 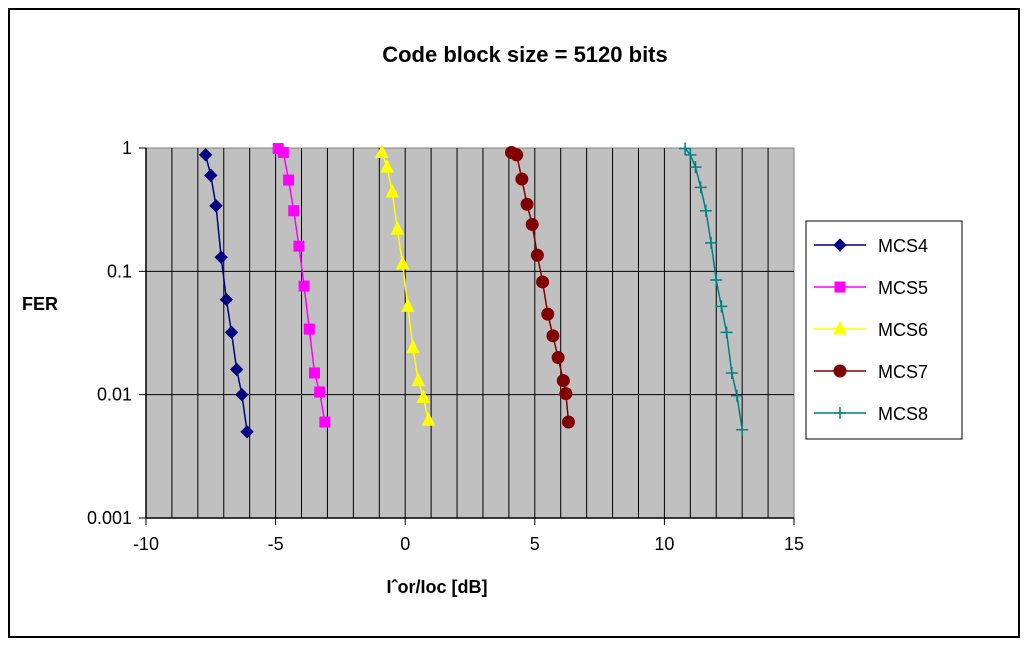 What do you see at coordinates (871, 246) in the screenshot?
I see `legend-item-mcs4: MCS4` at bounding box center [871, 246].